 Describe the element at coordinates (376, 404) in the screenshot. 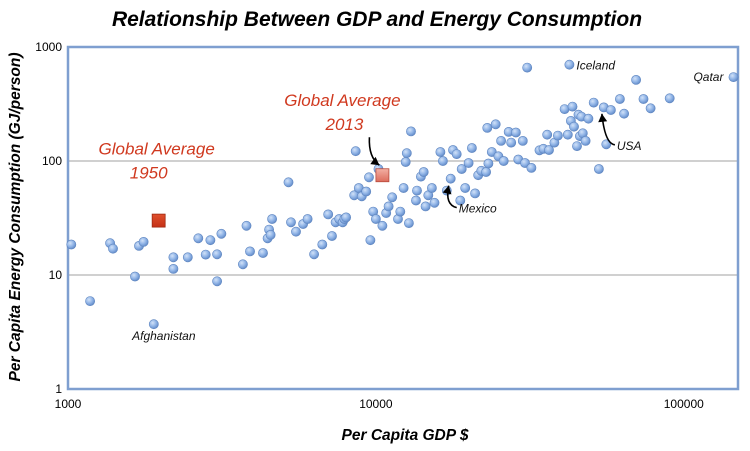

I see `x-tick-label: 10000` at that location.